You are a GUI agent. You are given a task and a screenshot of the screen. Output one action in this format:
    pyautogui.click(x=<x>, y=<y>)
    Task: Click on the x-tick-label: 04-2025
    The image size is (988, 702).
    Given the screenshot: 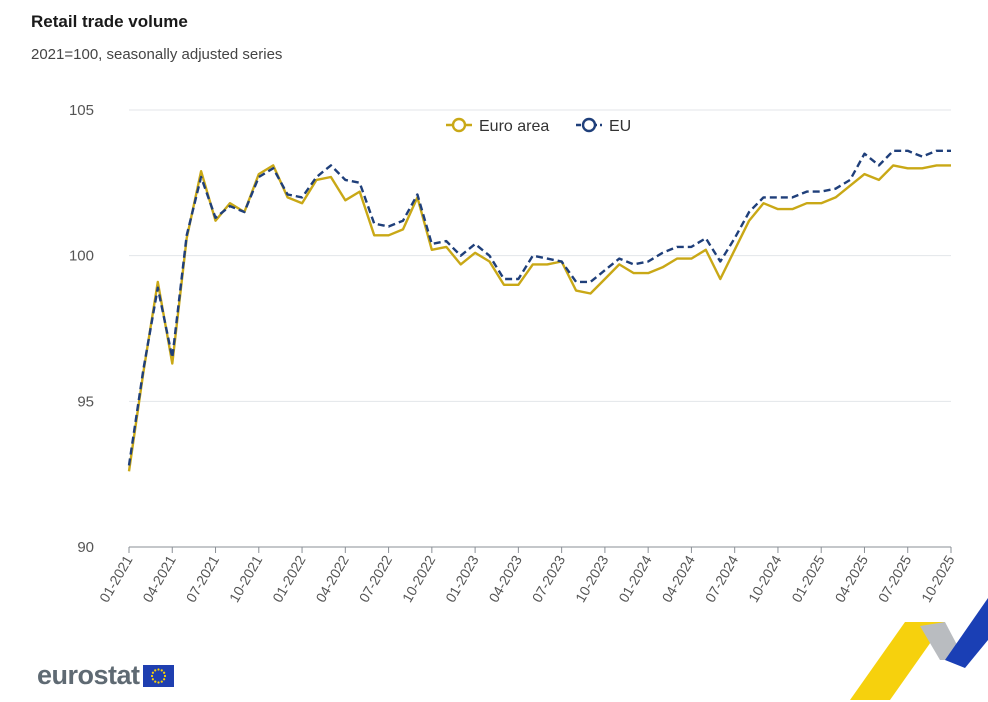 What is the action you would take?
    pyautogui.click(x=852, y=578)
    